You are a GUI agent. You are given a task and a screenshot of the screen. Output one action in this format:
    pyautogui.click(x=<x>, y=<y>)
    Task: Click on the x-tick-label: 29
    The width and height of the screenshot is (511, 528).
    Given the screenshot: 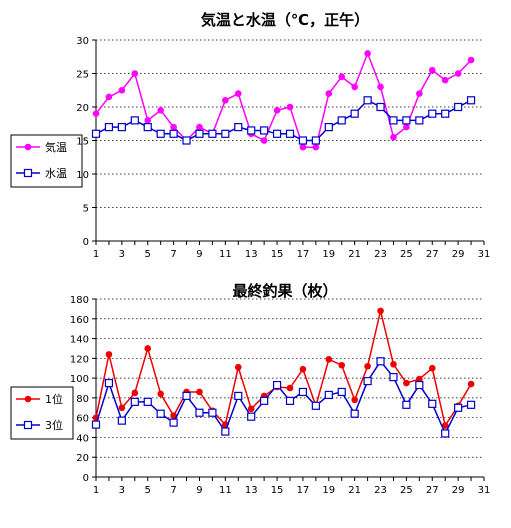 What is the action you would take?
    pyautogui.click(x=458, y=254)
    